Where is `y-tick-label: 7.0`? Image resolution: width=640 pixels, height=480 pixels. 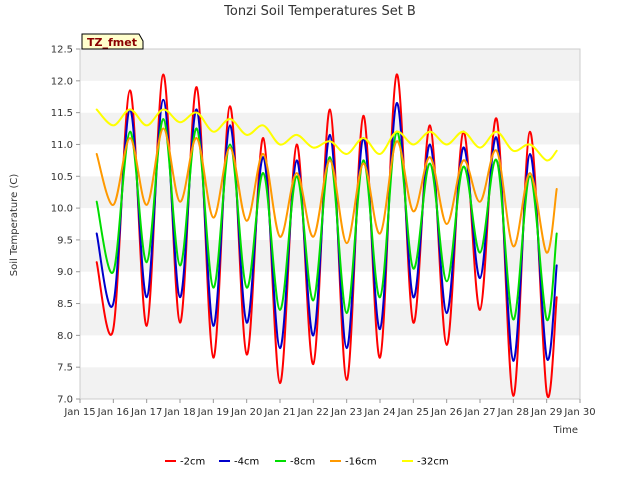 y-tick-label: 7.0 is located at coordinates (65, 400).